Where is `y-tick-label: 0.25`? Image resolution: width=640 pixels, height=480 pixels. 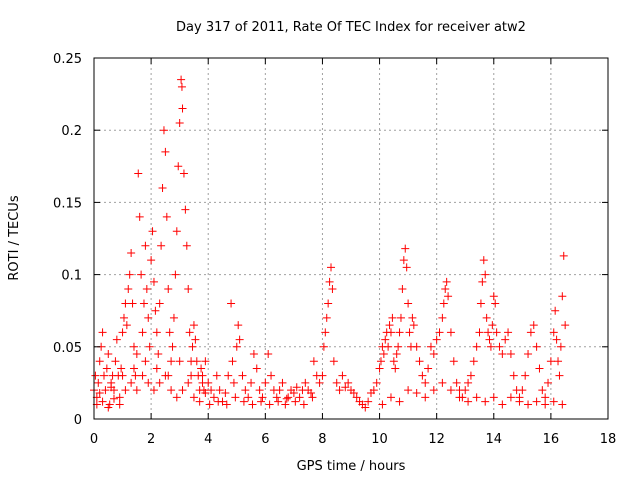 y-tick-label: 0.25 is located at coordinates (67, 59).